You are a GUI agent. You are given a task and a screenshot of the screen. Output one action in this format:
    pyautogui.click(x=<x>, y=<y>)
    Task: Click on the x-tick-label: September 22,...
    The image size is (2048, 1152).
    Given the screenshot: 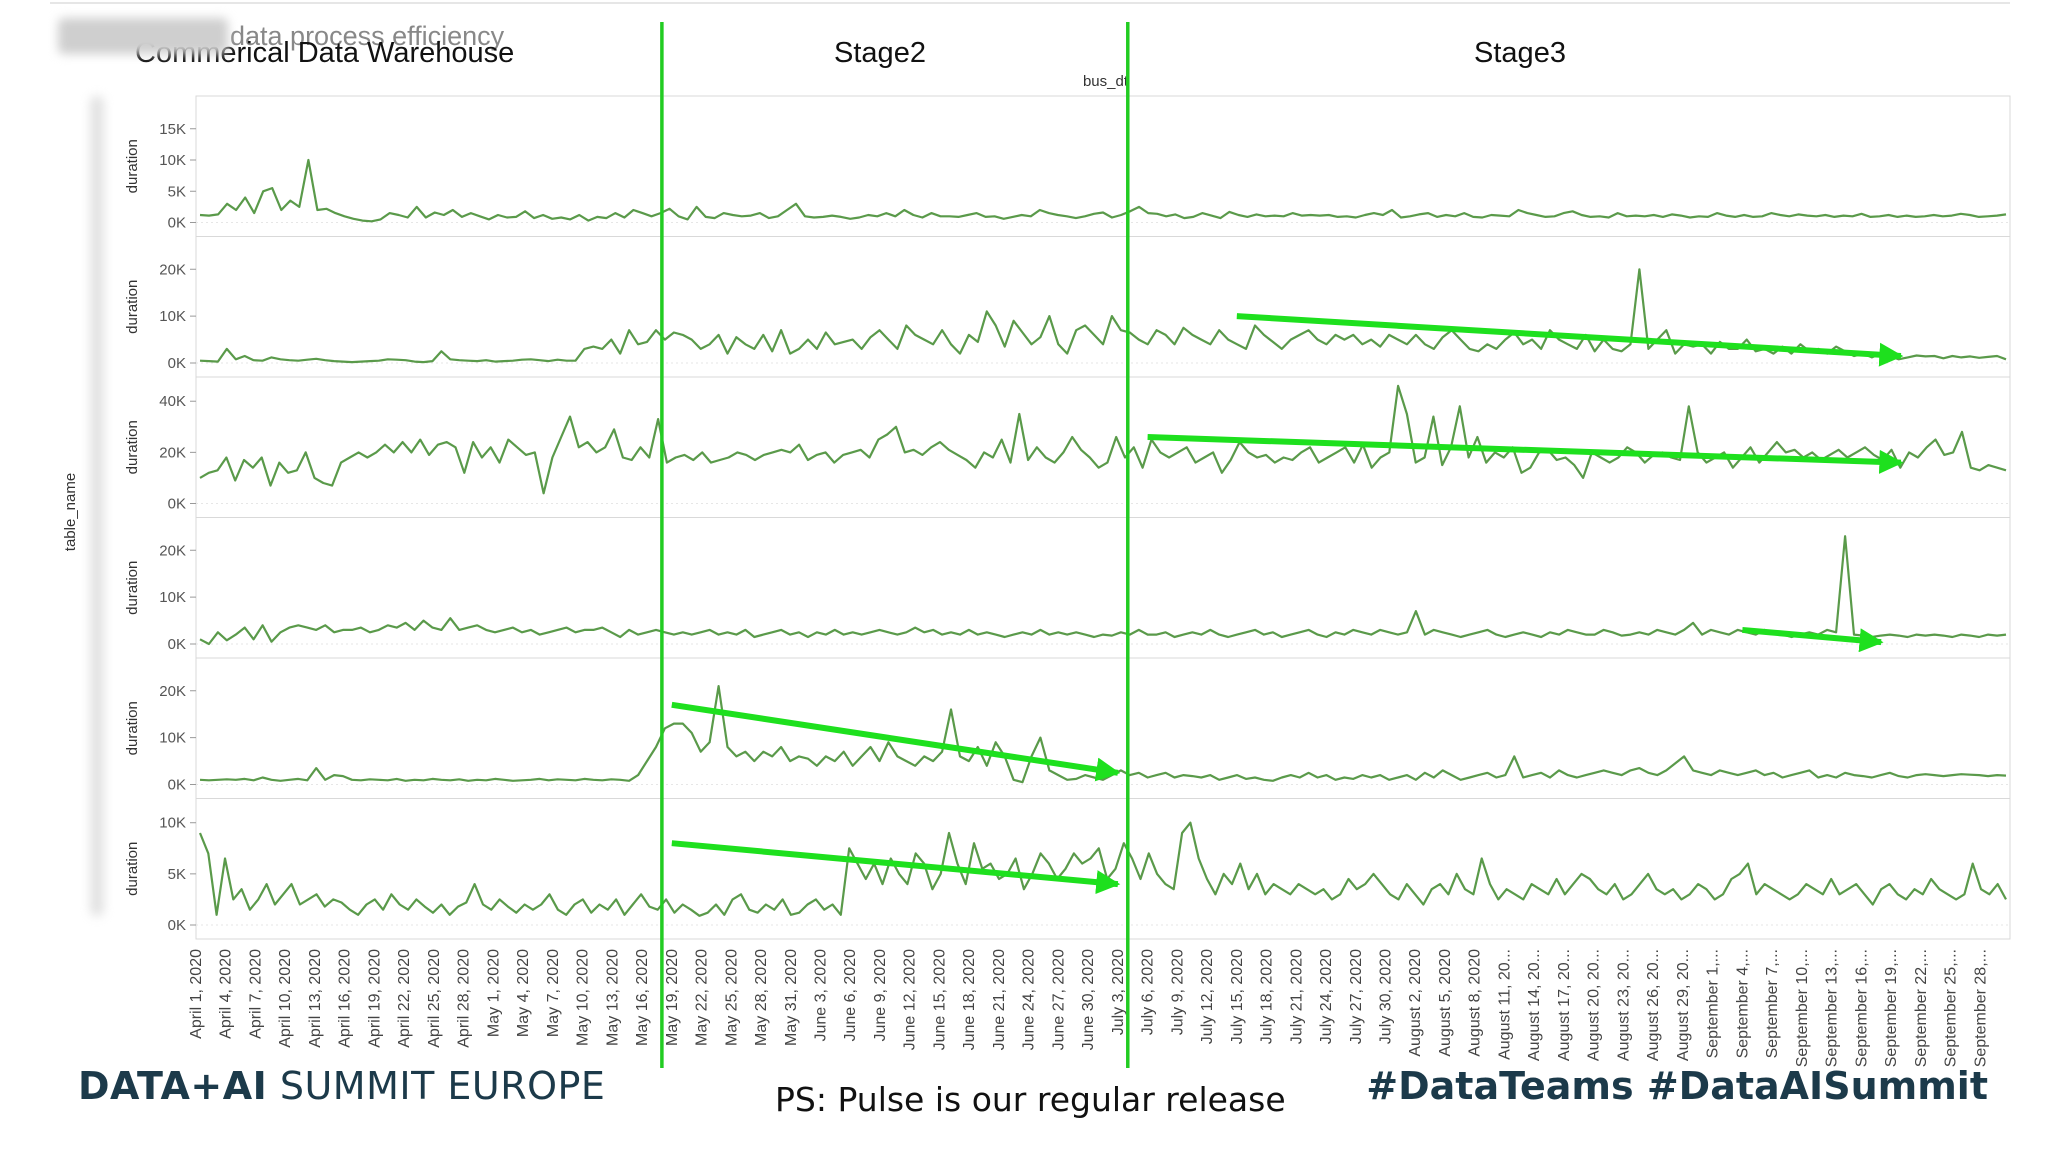 What is the action you would take?
    pyautogui.click(x=1921, y=1008)
    